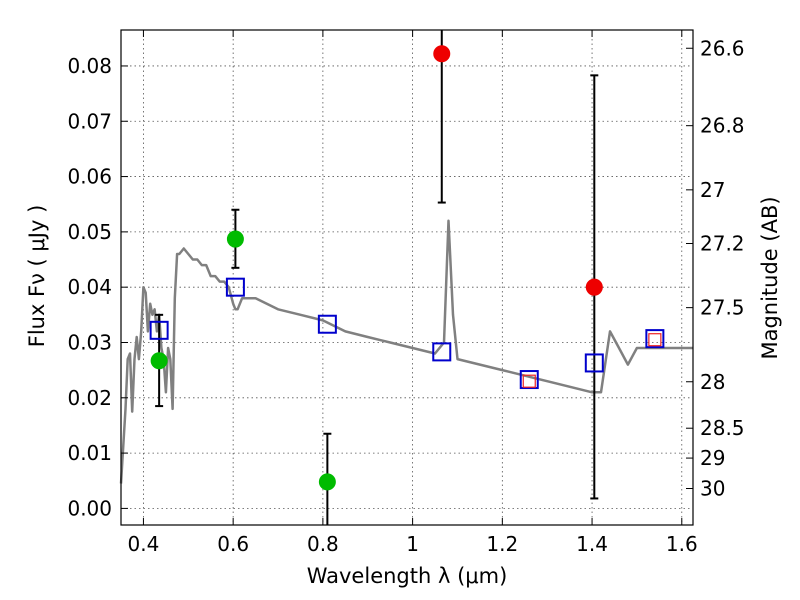 The image size is (800, 600). I want to click on y-axis-title: Flux Fν ( μJy ), so click(37, 276).